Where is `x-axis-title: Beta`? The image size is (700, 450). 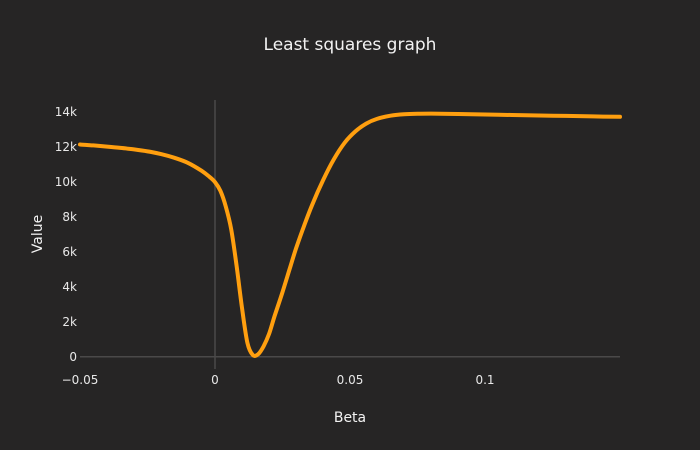 x-axis-title: Beta is located at coordinates (350, 418).